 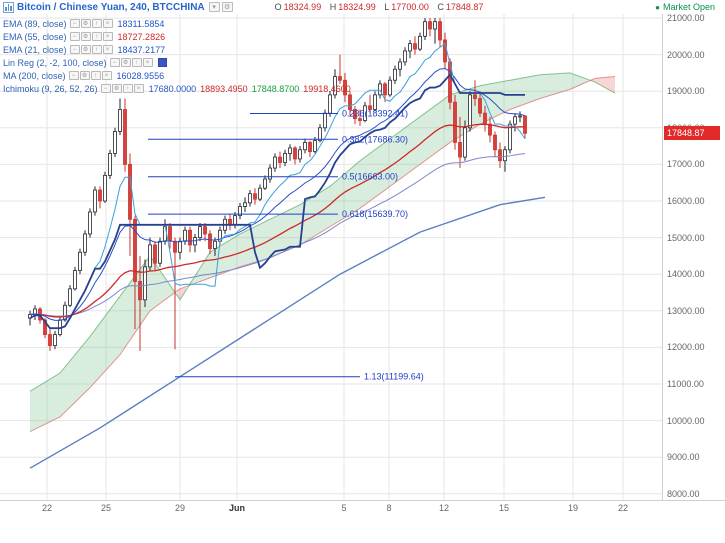 What do you see at coordinates (440, 7) in the screenshot?
I see `close-label: C` at bounding box center [440, 7].